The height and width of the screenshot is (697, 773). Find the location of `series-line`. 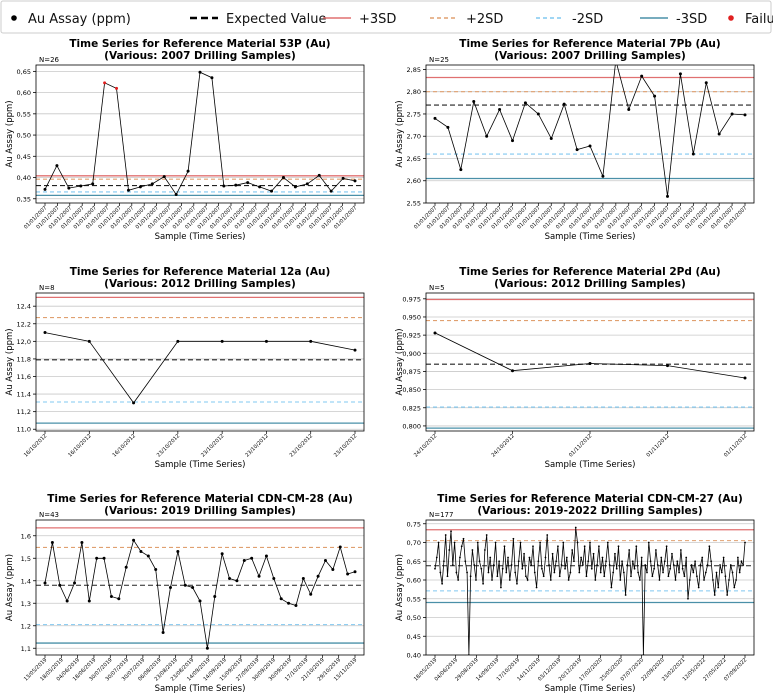

series-line is located at coordinates (200, 594).